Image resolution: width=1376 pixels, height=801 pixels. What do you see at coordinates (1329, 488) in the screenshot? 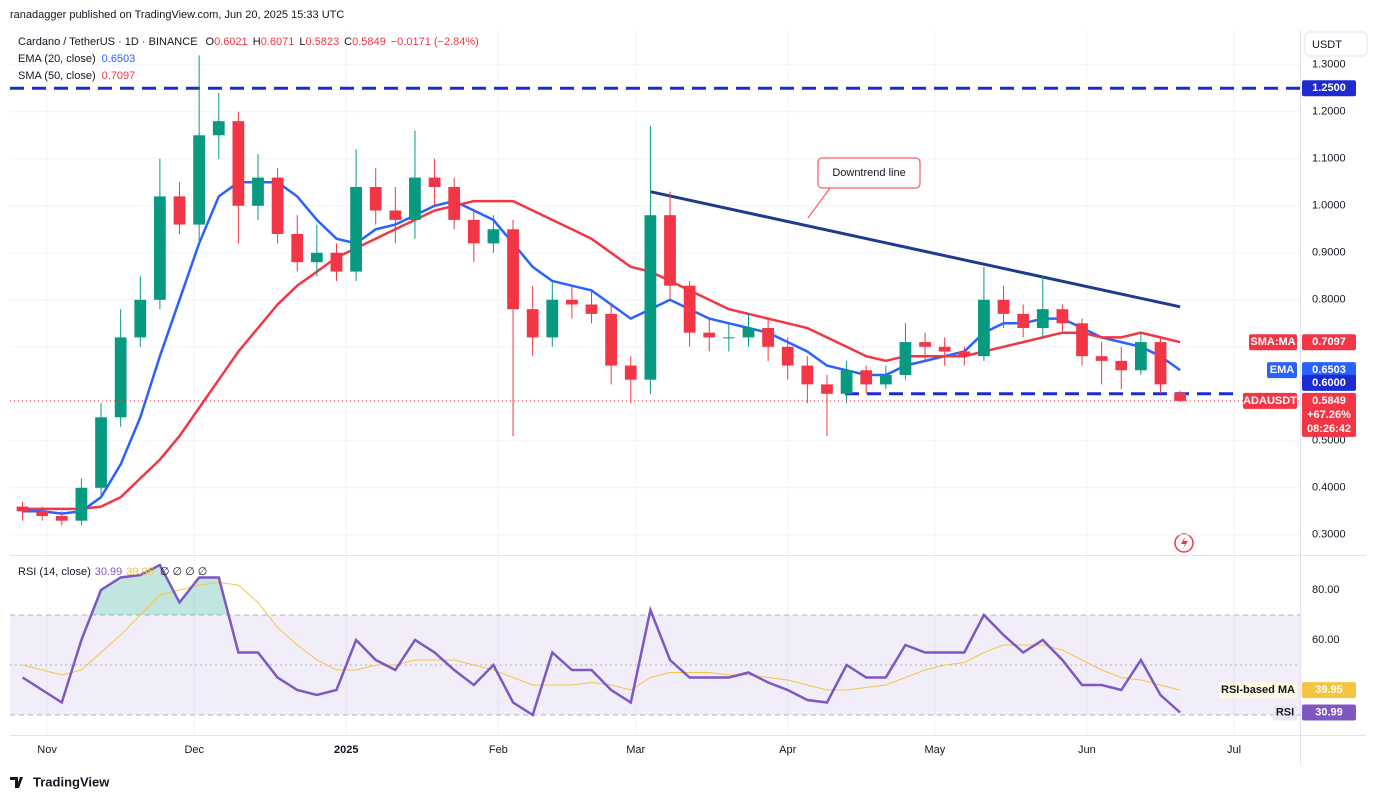
I see `y-tick-label: 0.4000` at bounding box center [1329, 488].